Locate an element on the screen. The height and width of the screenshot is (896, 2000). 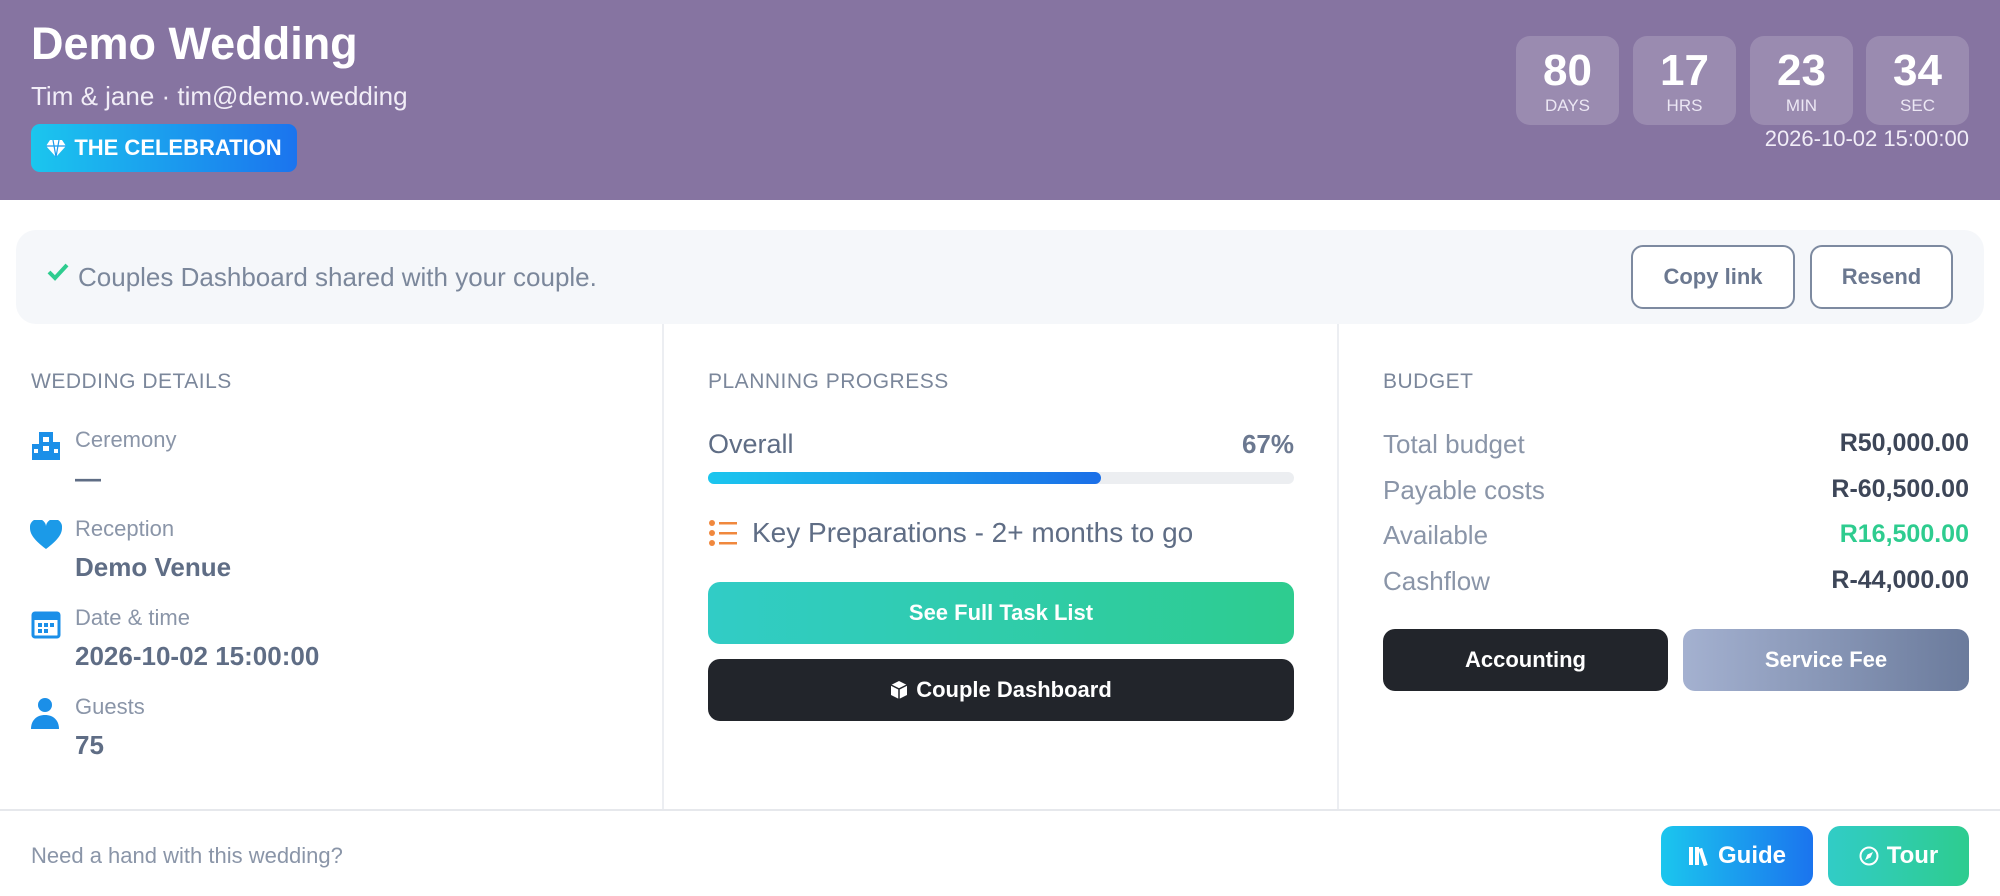
budget-label: Payable costs is located at coordinates (1464, 489).